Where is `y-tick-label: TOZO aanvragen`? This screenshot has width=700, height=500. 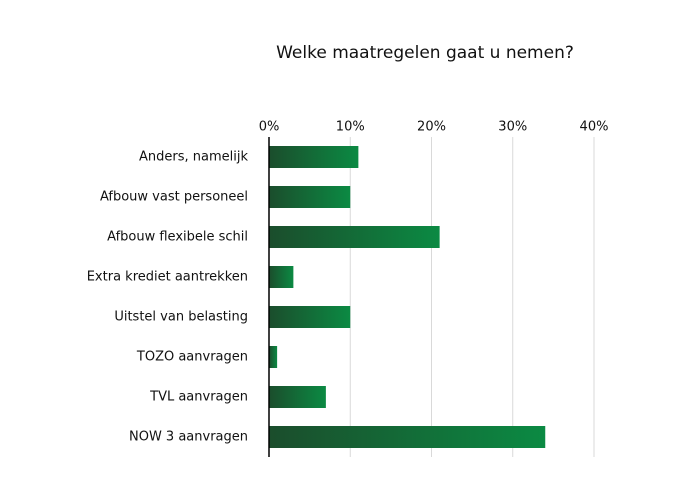
y-tick-label: TOZO aanvragen is located at coordinates (192, 357).